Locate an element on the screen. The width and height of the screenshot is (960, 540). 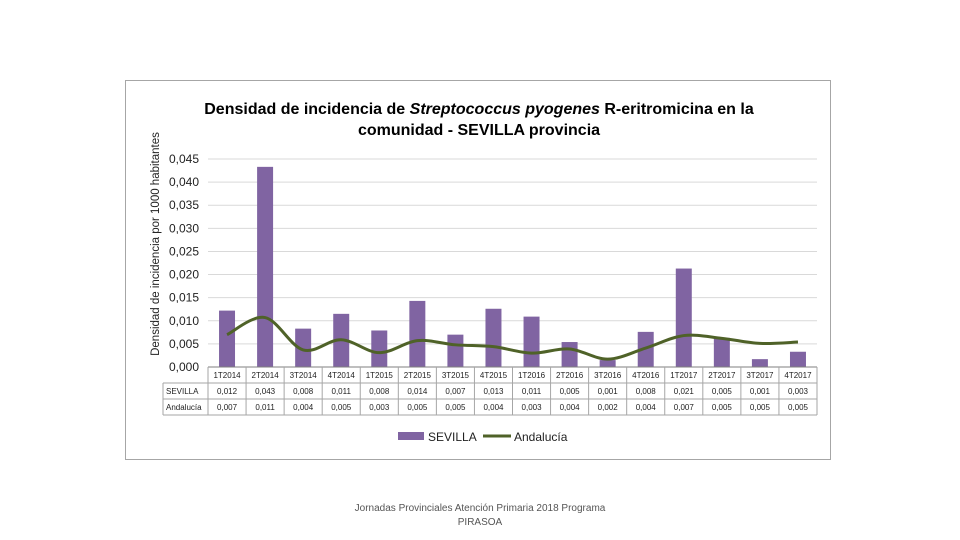
y-tick-label: 0,030 is located at coordinates (184, 228).